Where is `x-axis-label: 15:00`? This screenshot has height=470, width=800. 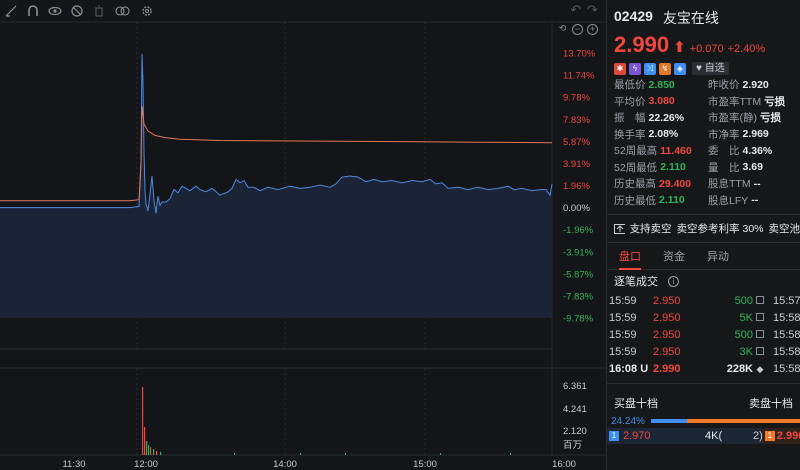
x-axis-label: 15:00 is located at coordinates (425, 464).